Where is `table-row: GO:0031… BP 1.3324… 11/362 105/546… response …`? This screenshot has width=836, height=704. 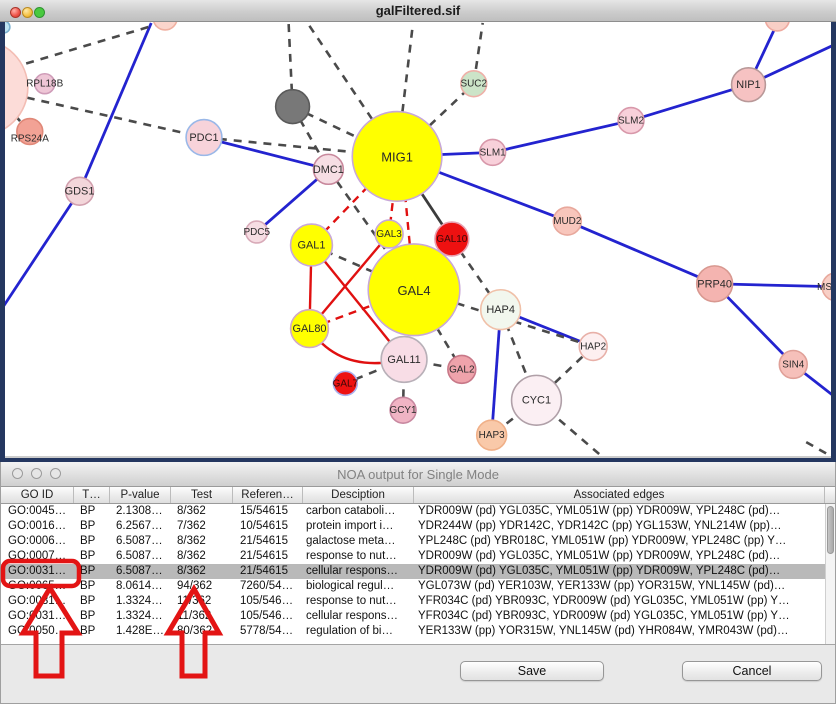 table-row: GO:0031… BP 1.3324… 11/362 105/546… response … is located at coordinates (418, 601).